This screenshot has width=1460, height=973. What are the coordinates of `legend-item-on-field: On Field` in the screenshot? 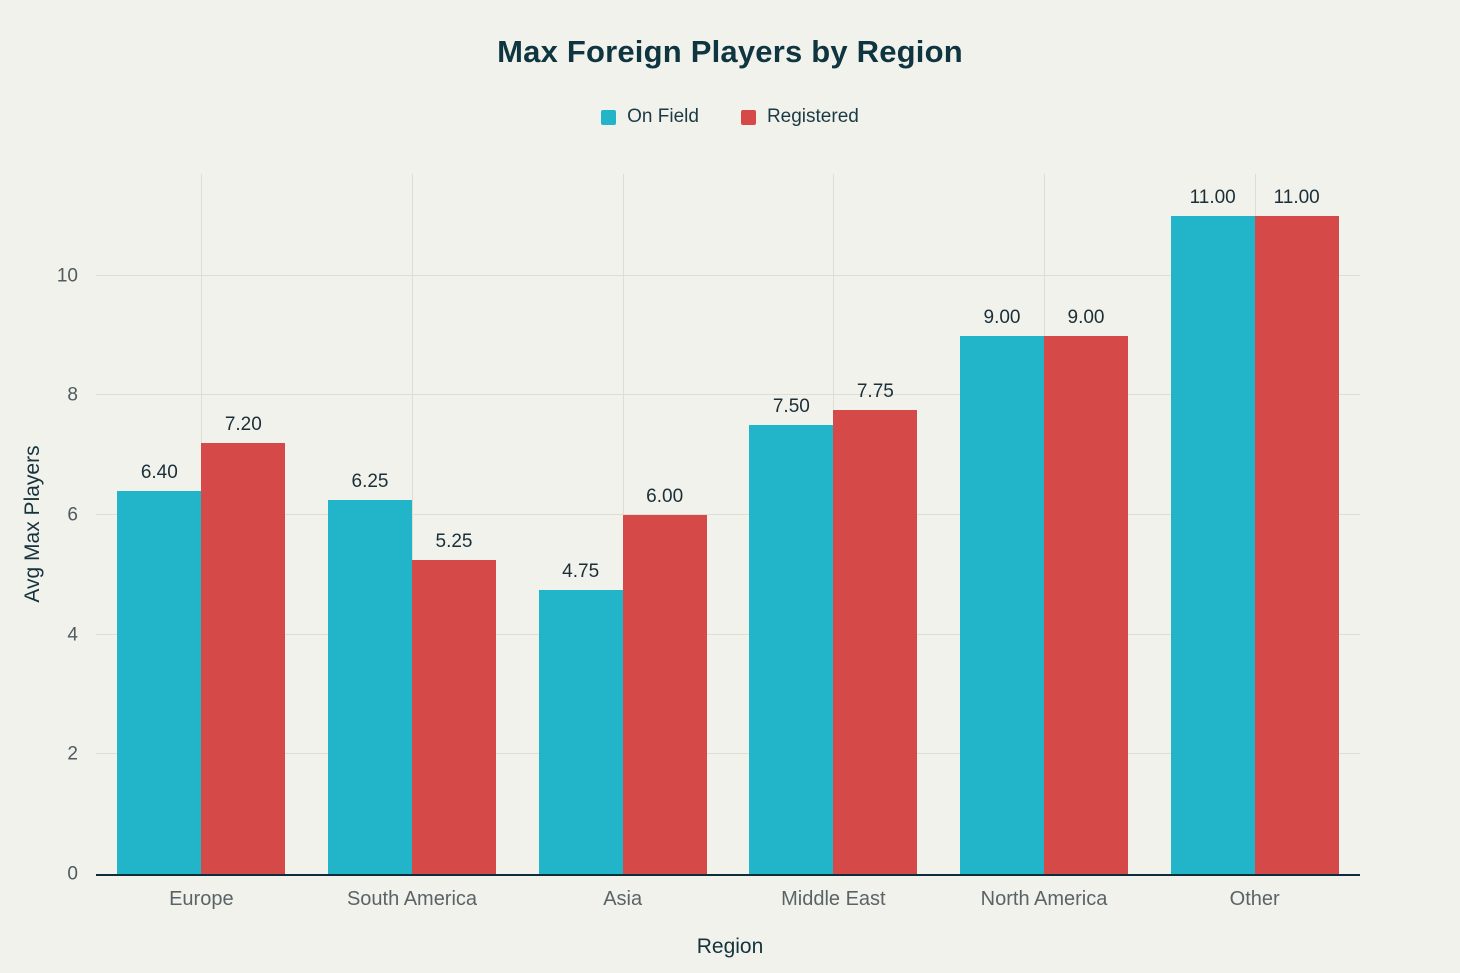 It's located at (650, 117).